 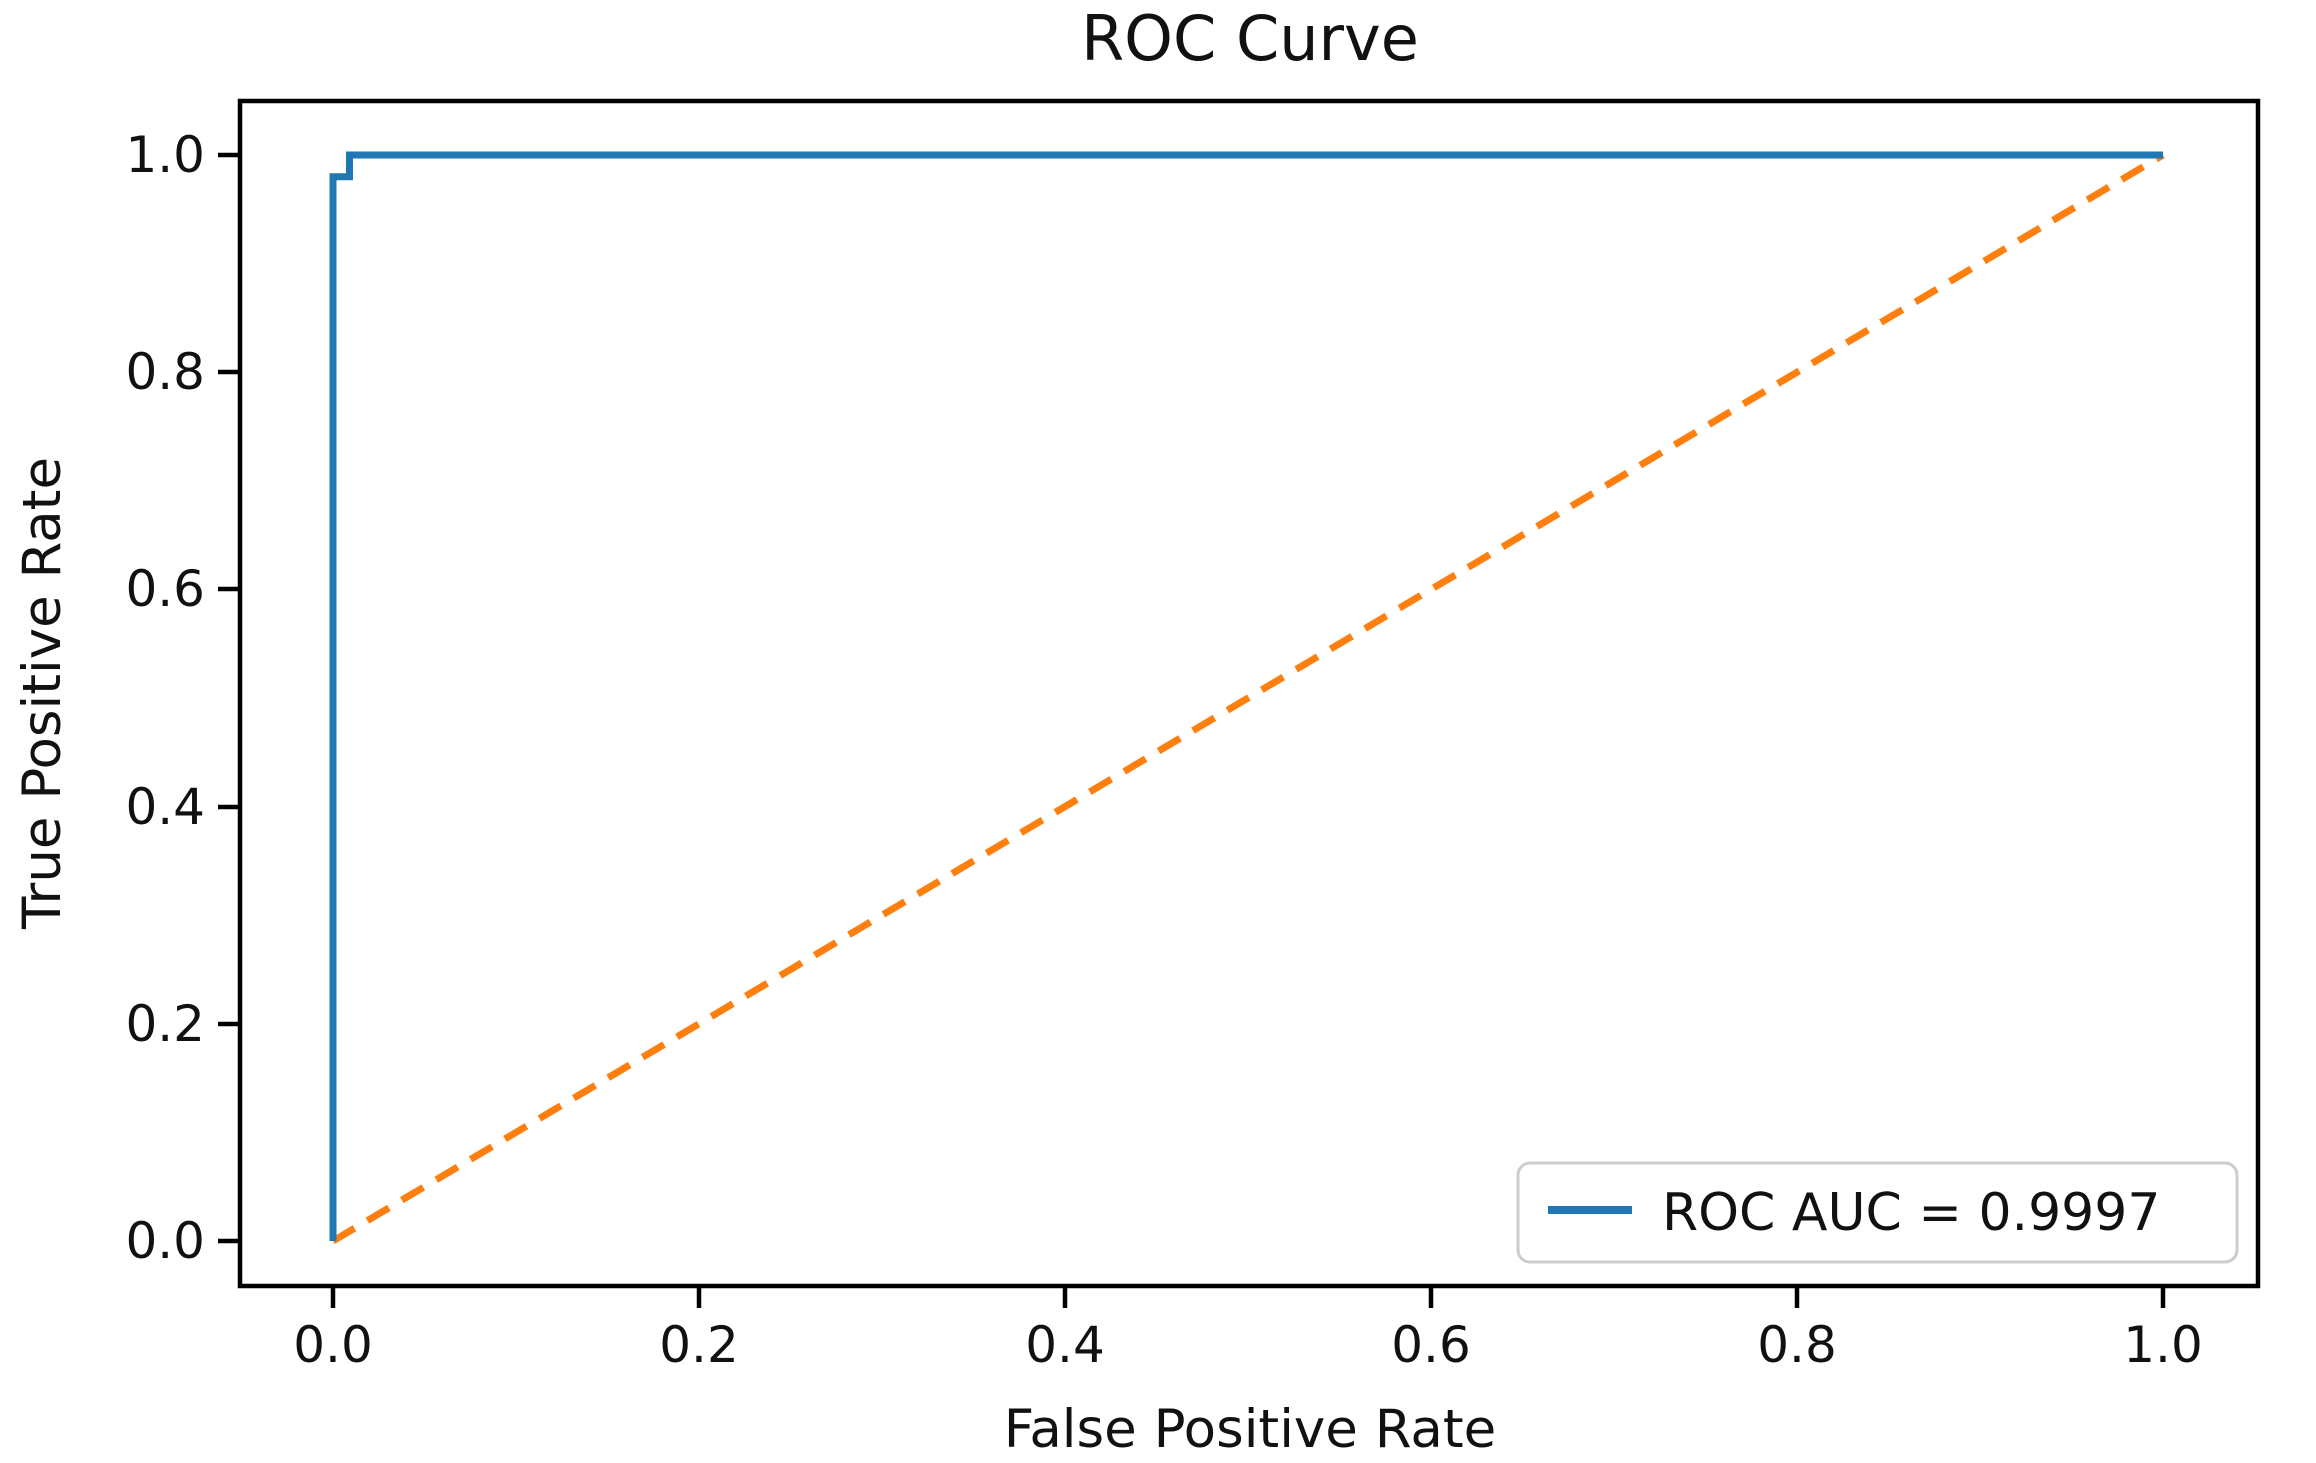 What do you see at coordinates (2163, 1345) in the screenshot?
I see `x-tick-label: 1.0` at bounding box center [2163, 1345].